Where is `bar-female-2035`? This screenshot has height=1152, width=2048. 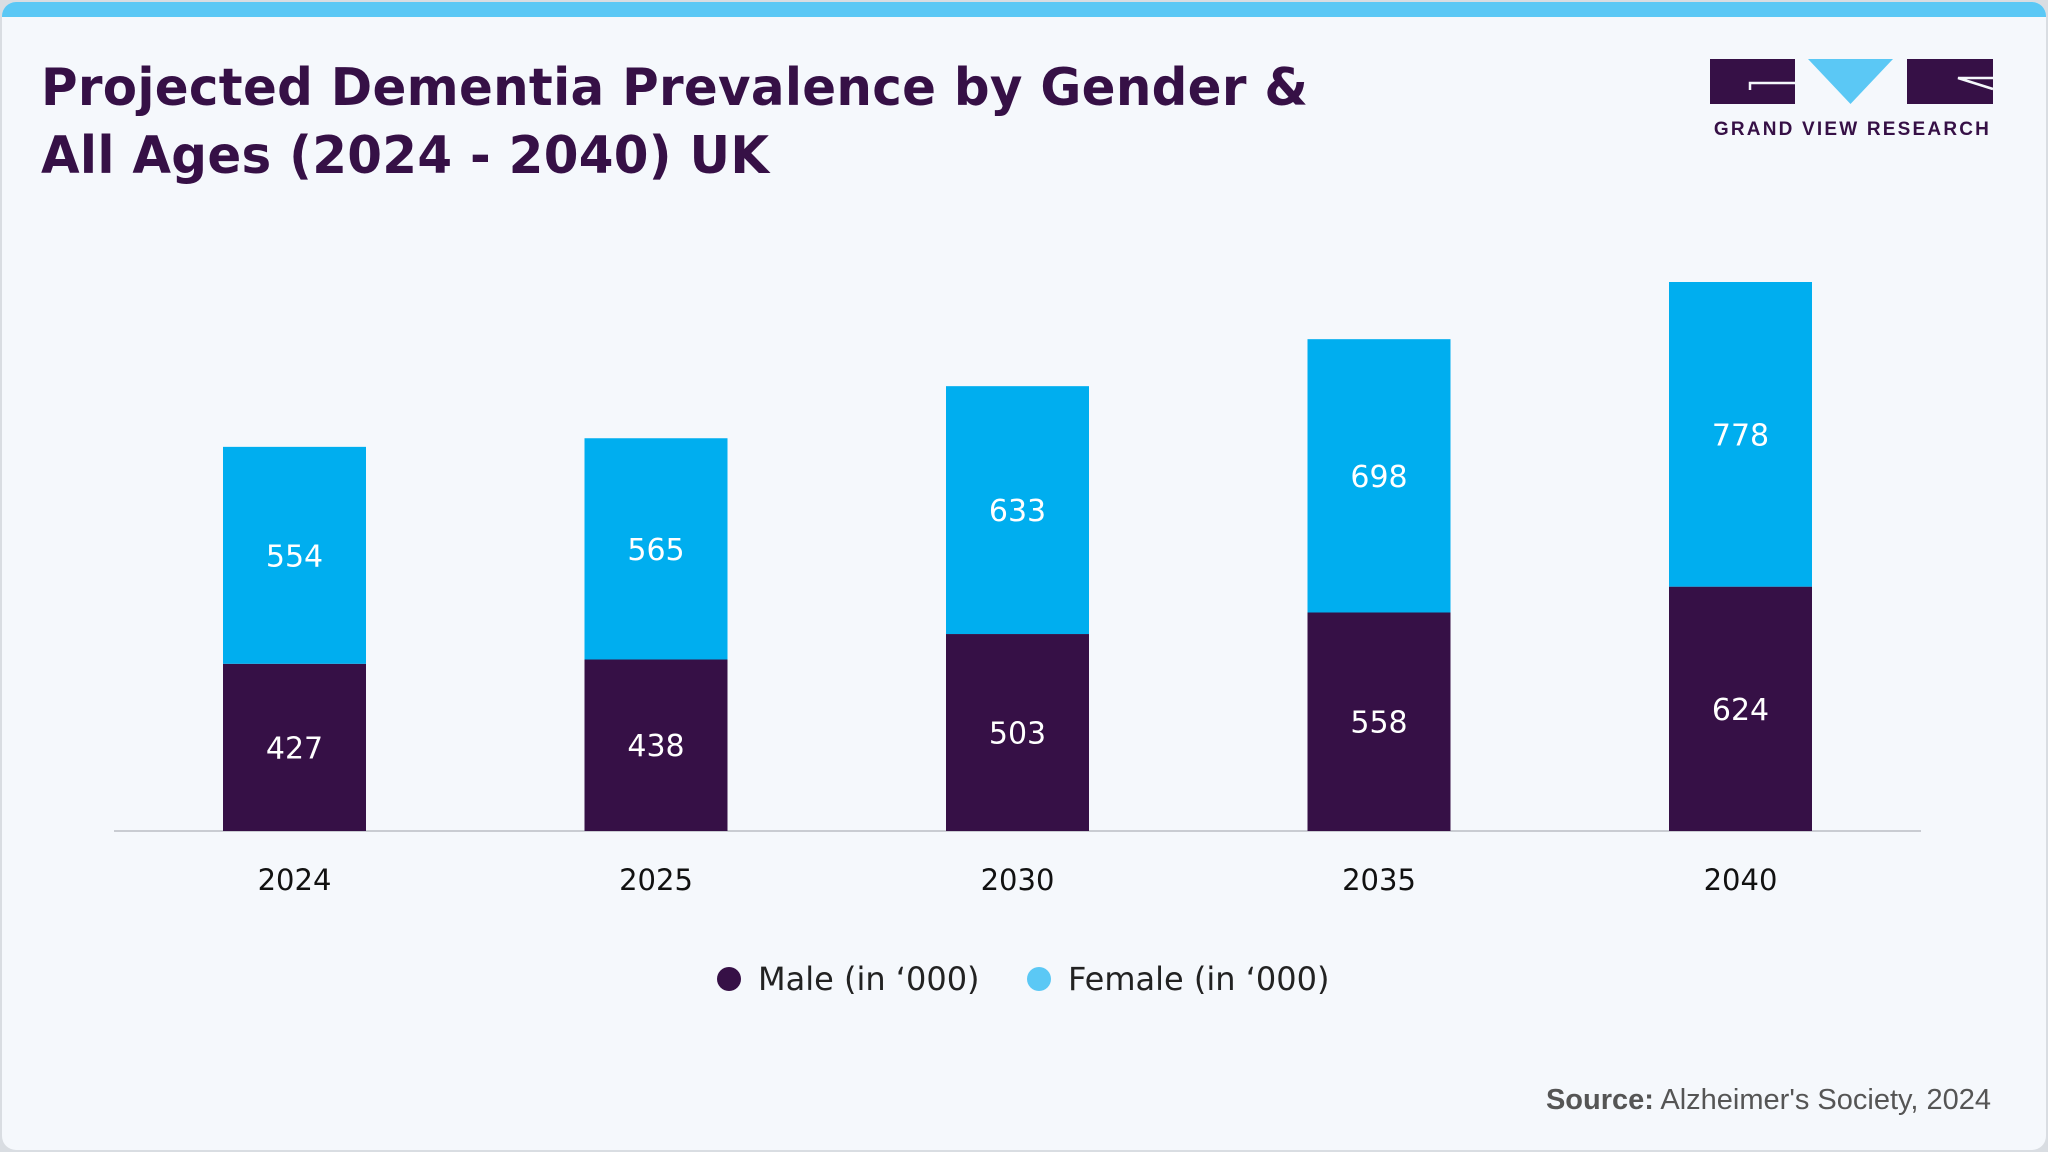
bar-female-2035 is located at coordinates (1379, 476).